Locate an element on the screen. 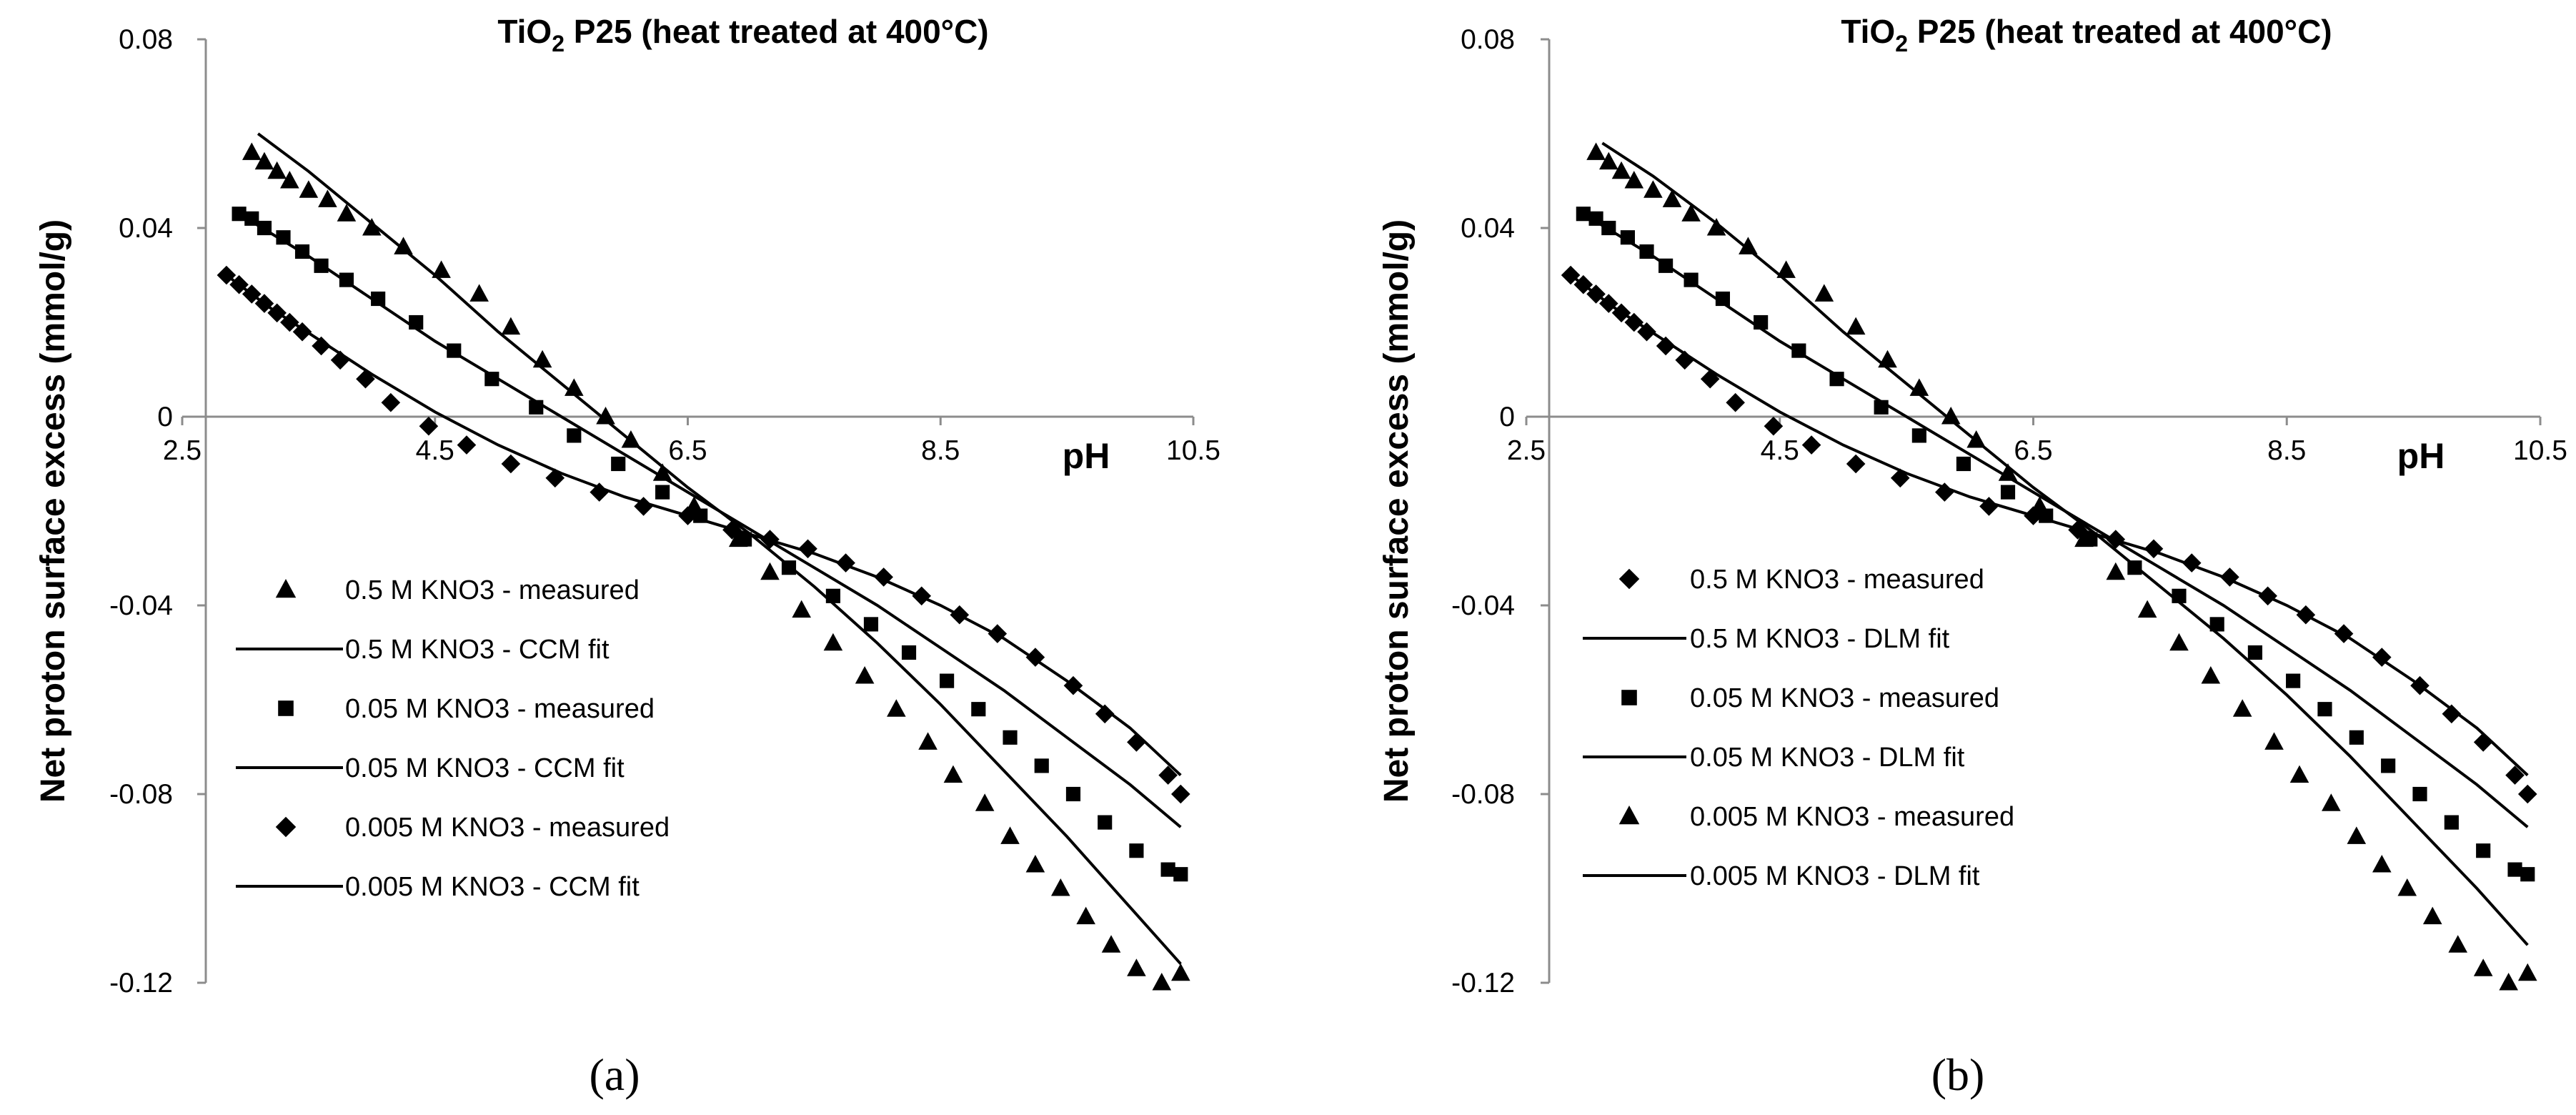 The image size is (2576, 1115). legend-marker-triangle is located at coordinates (1629, 815).